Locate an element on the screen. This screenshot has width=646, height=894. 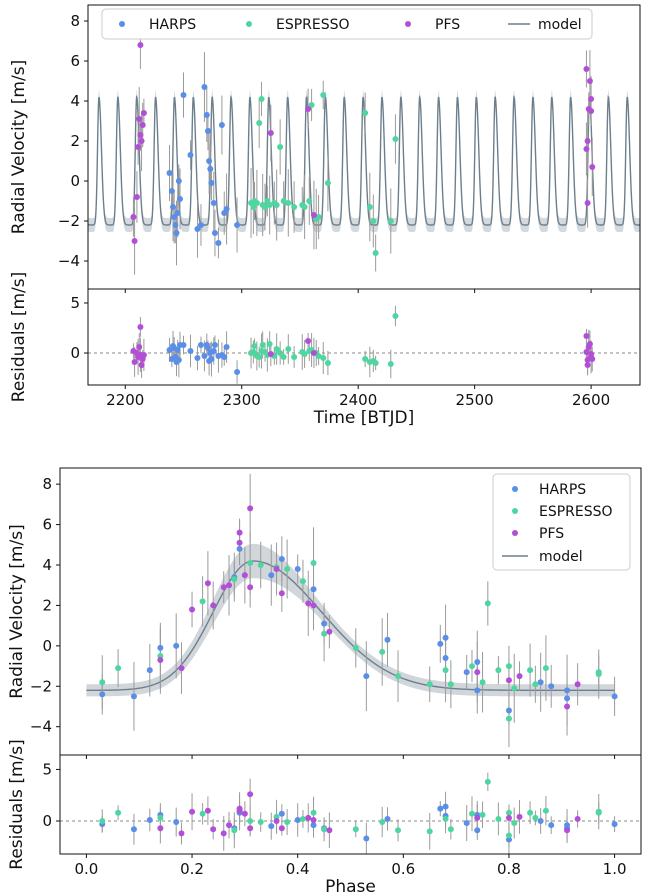
y-tick-label: 5 is located at coordinates (75, 303).